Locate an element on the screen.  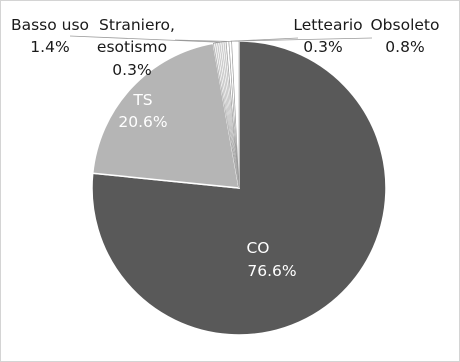
slice-label-co: CO is located at coordinates (257, 248).